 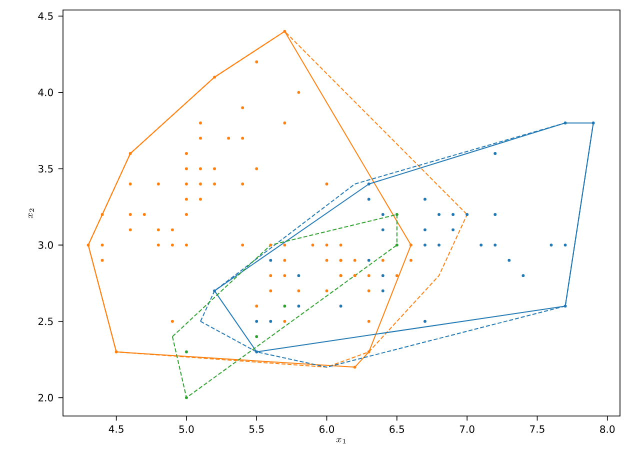 What do you see at coordinates (45, 398) in the screenshot?
I see `y-tick-label: 2.0` at bounding box center [45, 398].